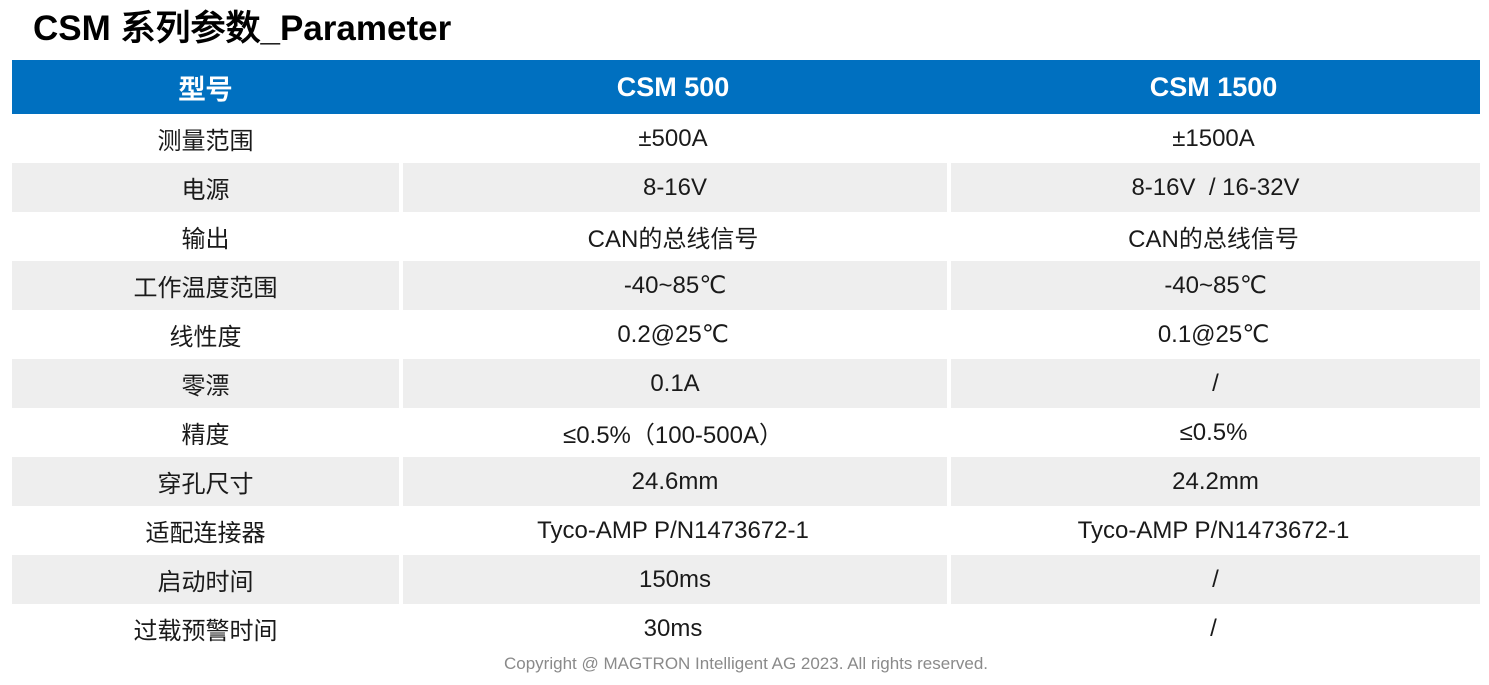 The image size is (1489, 685). What do you see at coordinates (1213, 187) in the screenshot?
I see `csm1500-value: 8-16V / 16-32V` at bounding box center [1213, 187].